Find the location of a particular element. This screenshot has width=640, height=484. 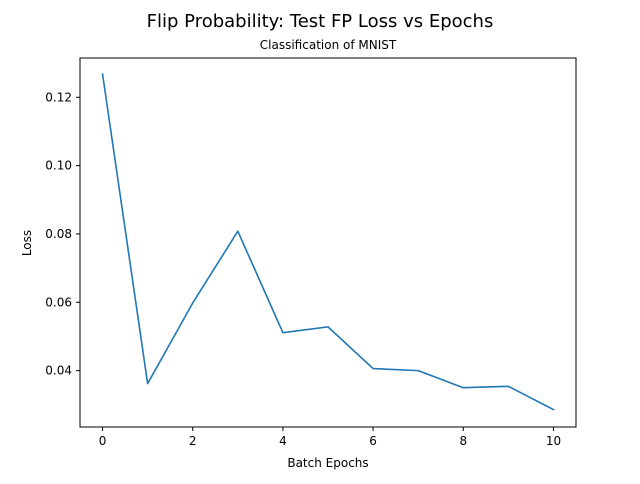

y-tick-label: 0.08 is located at coordinates (58, 234).